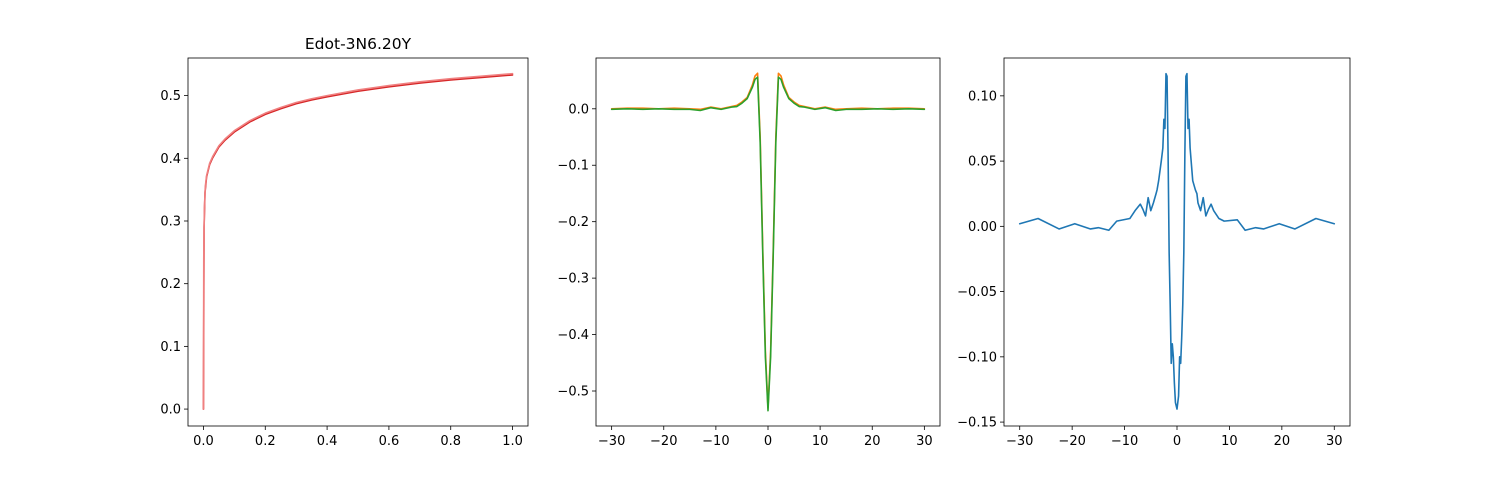 The width and height of the screenshot is (1500, 480). I want to click on y-tick-label: 0.4, so click(170, 159).